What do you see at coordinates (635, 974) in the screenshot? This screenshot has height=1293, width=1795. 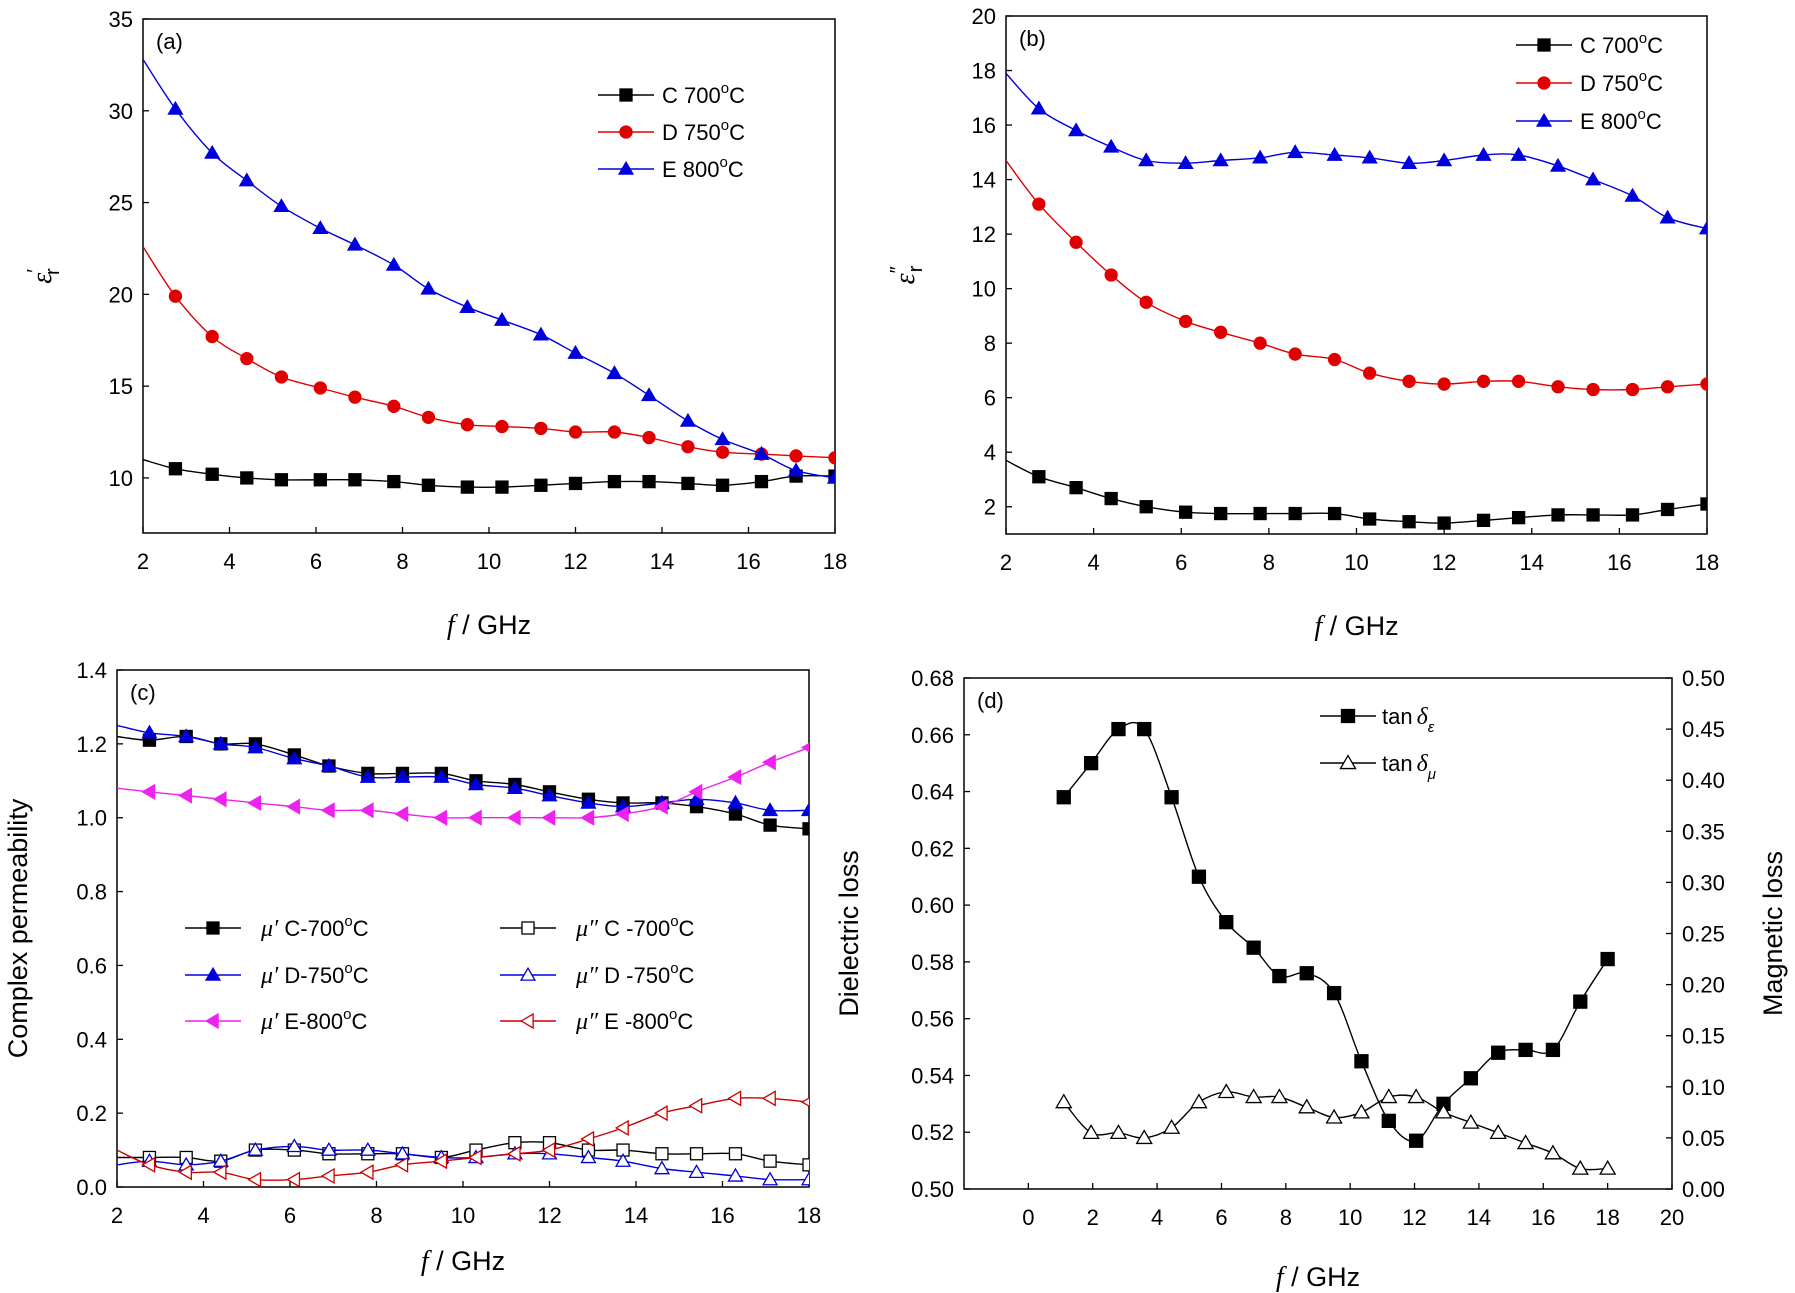 I see `legend-label: μ″ D -750oC` at bounding box center [635, 974].